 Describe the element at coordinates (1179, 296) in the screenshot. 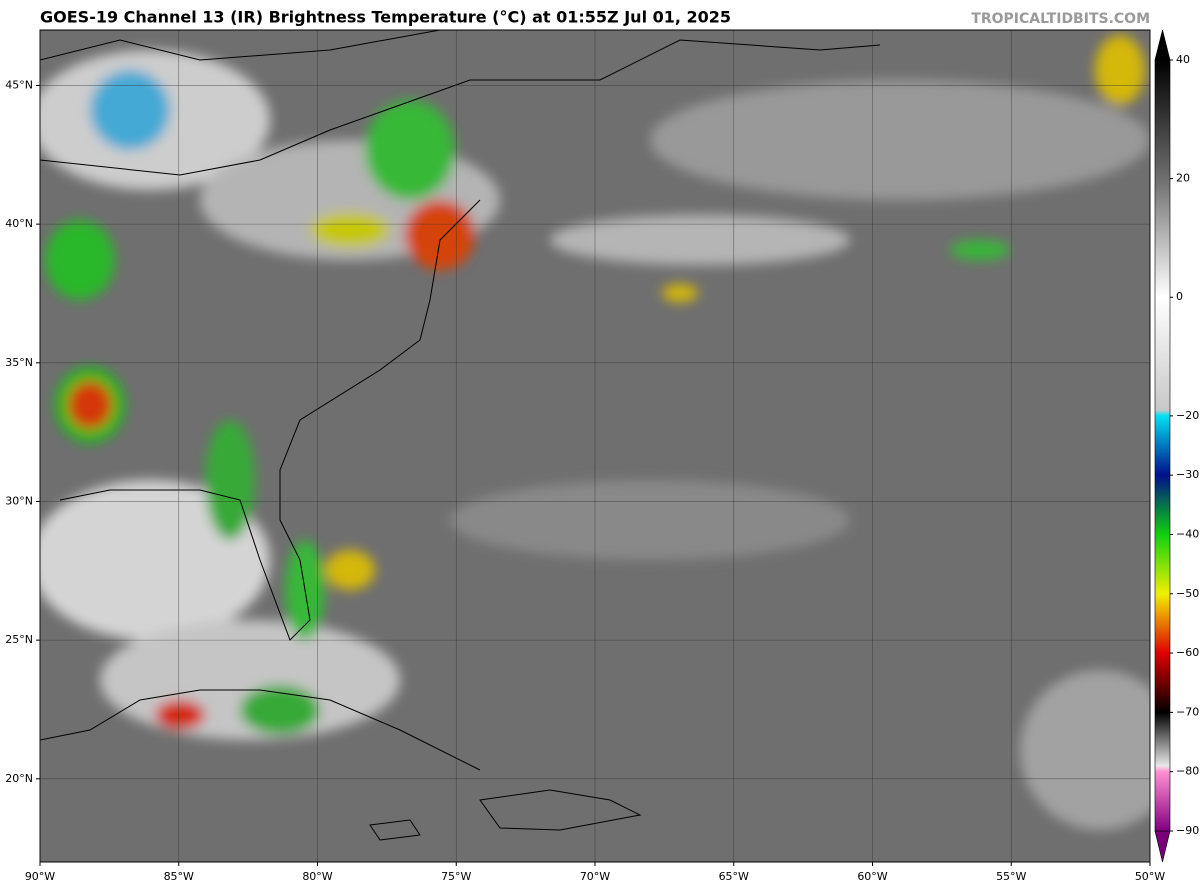

I see `colorbar-tick-label: 0` at that location.